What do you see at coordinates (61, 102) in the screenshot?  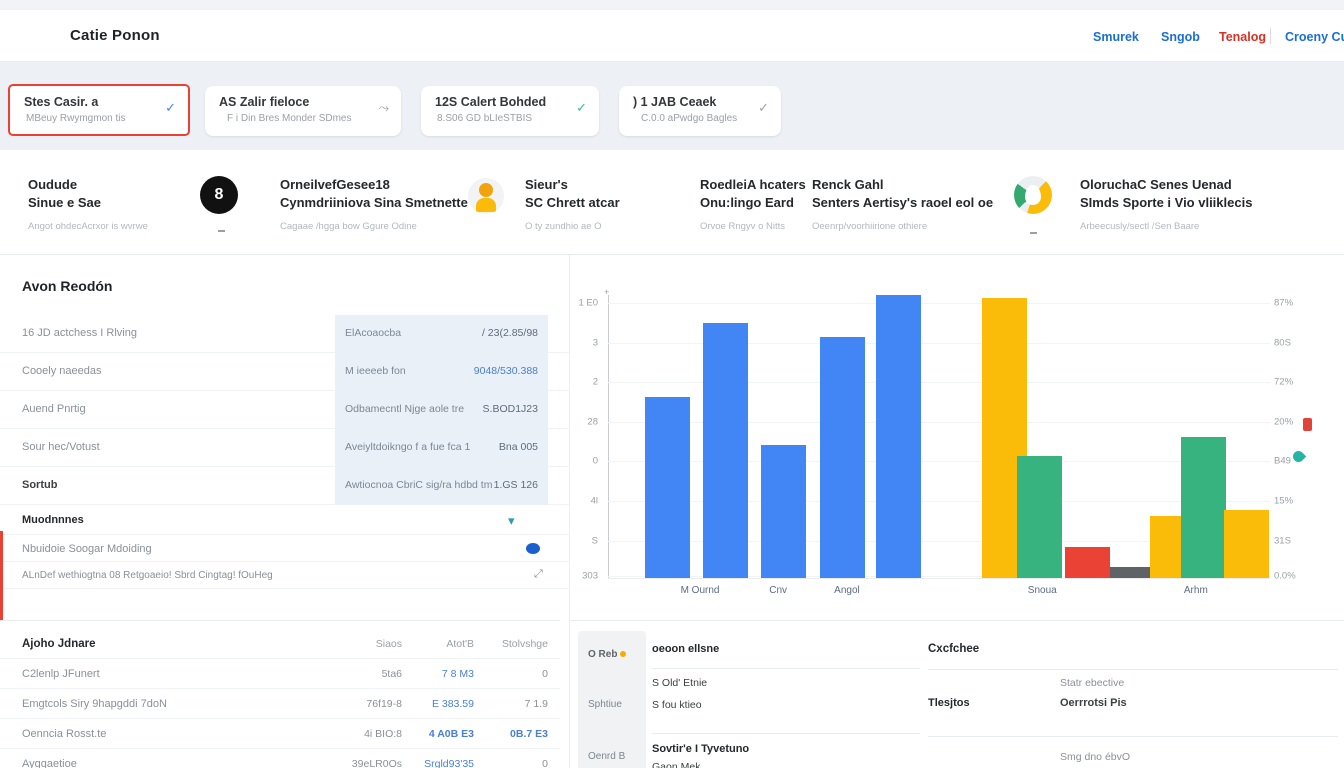 I see `stat-card-title: Stes Casir. a` at bounding box center [61, 102].